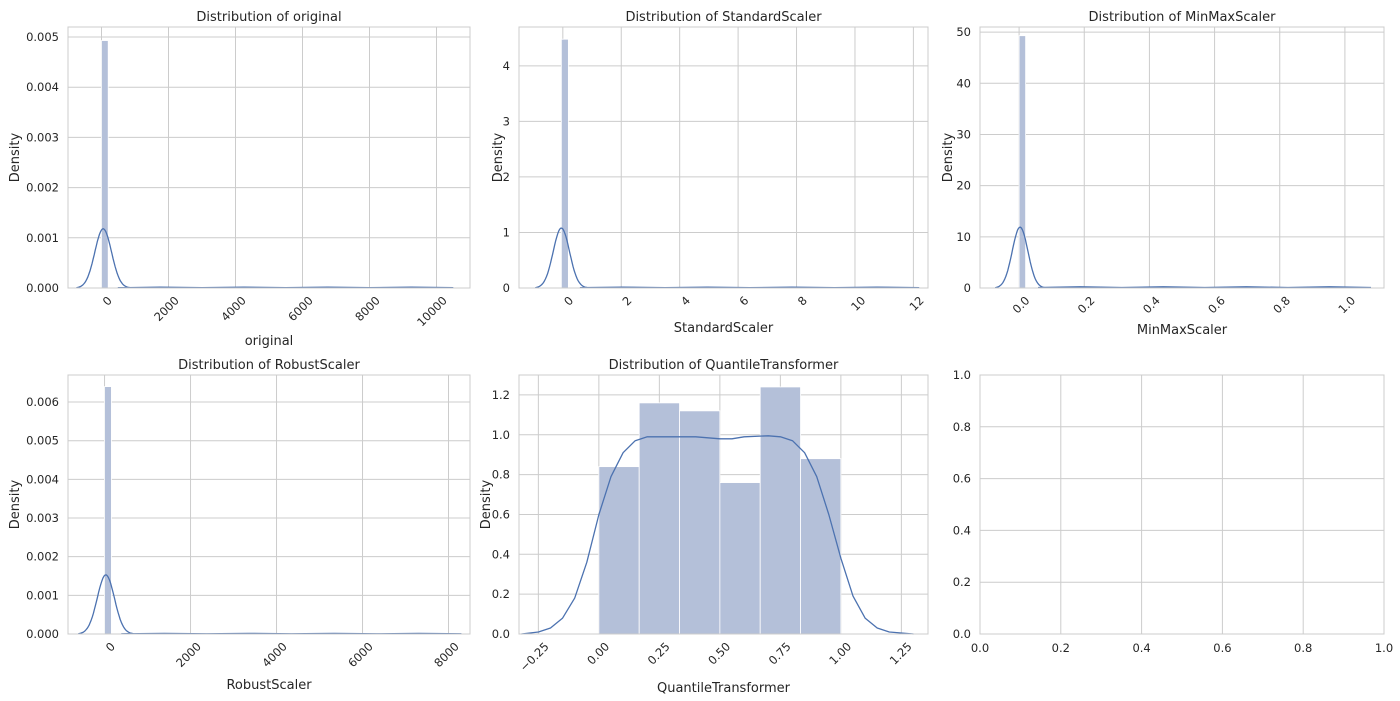 The image size is (1400, 701). Describe the element at coordinates (506, 232) in the screenshot. I see `y-tick-label: 1` at that location.